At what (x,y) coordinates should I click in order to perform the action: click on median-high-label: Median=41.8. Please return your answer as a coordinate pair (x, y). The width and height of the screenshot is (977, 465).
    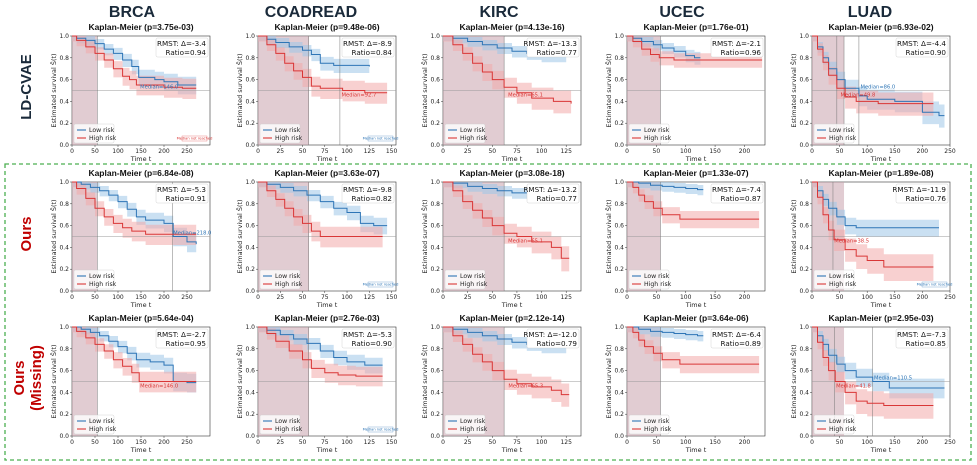
    Looking at the image, I should click on (853, 387).